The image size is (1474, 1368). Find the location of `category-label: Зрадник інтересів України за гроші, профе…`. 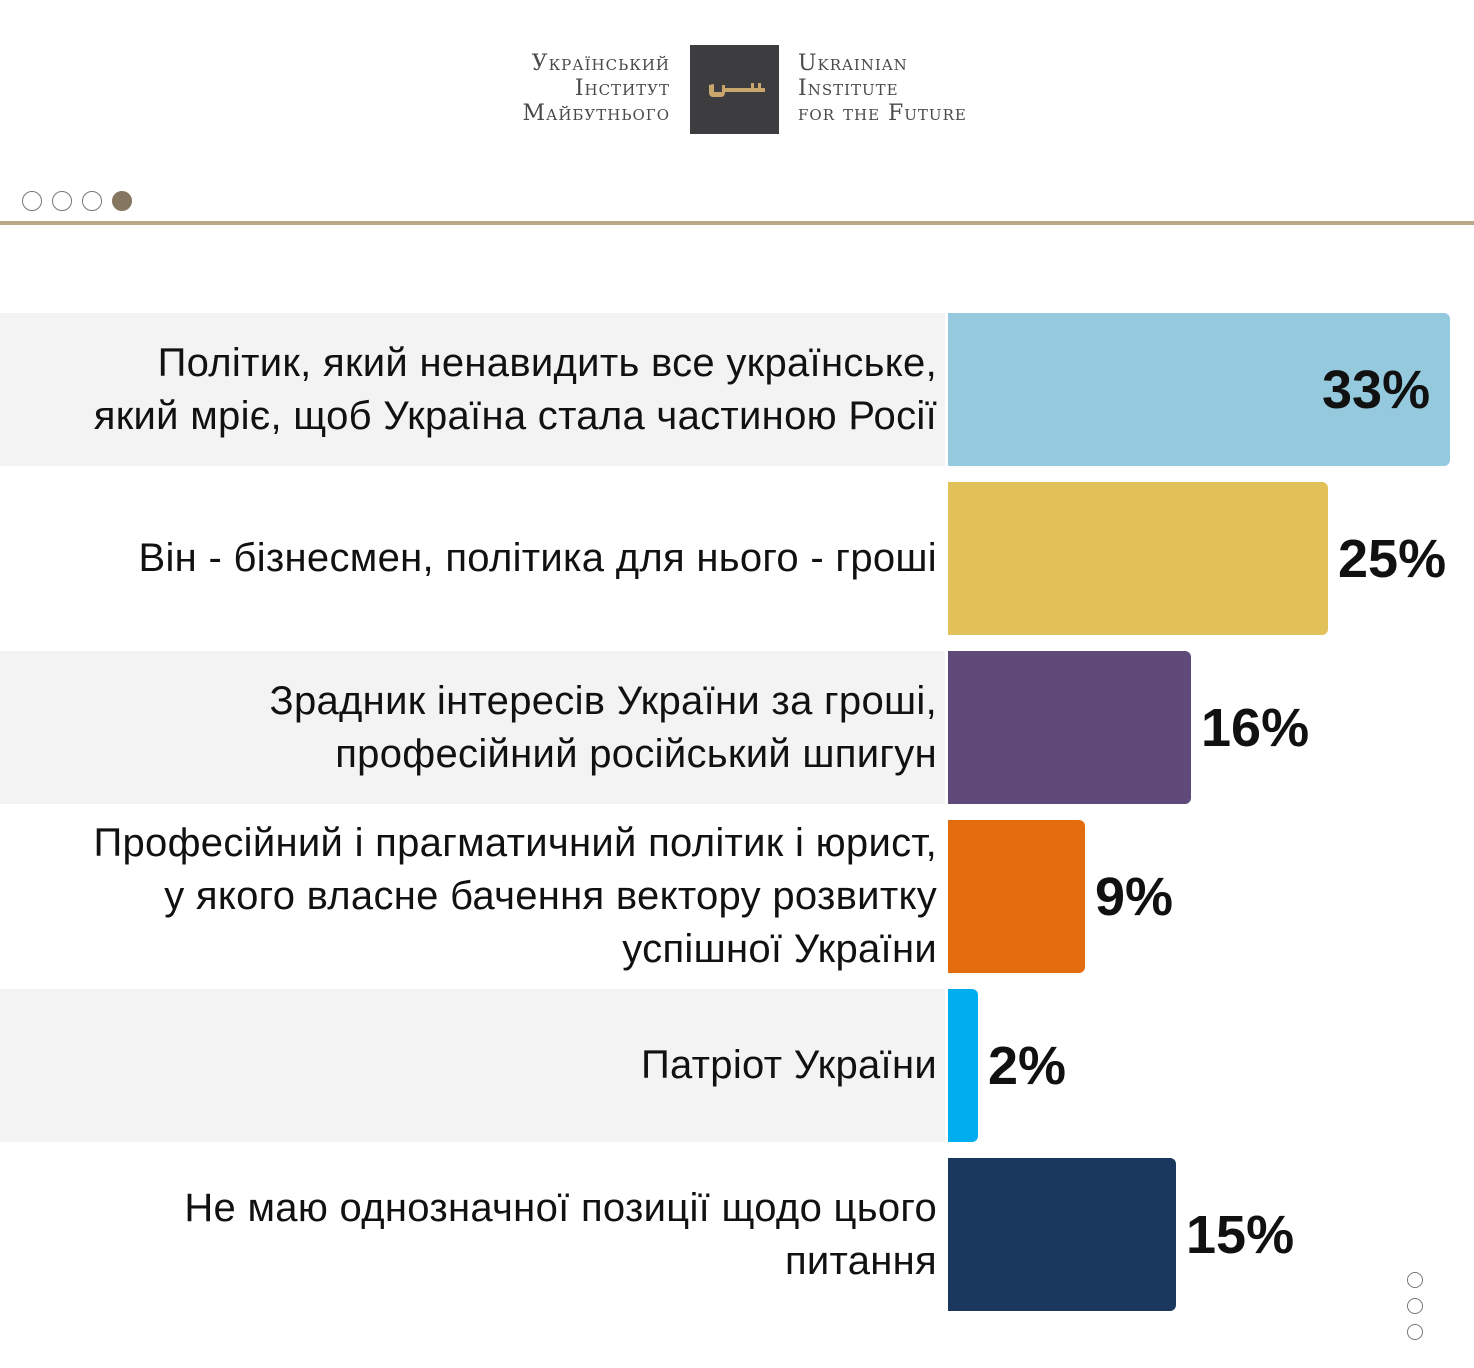

category-label: Зрадник інтересів України за гроші, профе… is located at coordinates (468, 727).